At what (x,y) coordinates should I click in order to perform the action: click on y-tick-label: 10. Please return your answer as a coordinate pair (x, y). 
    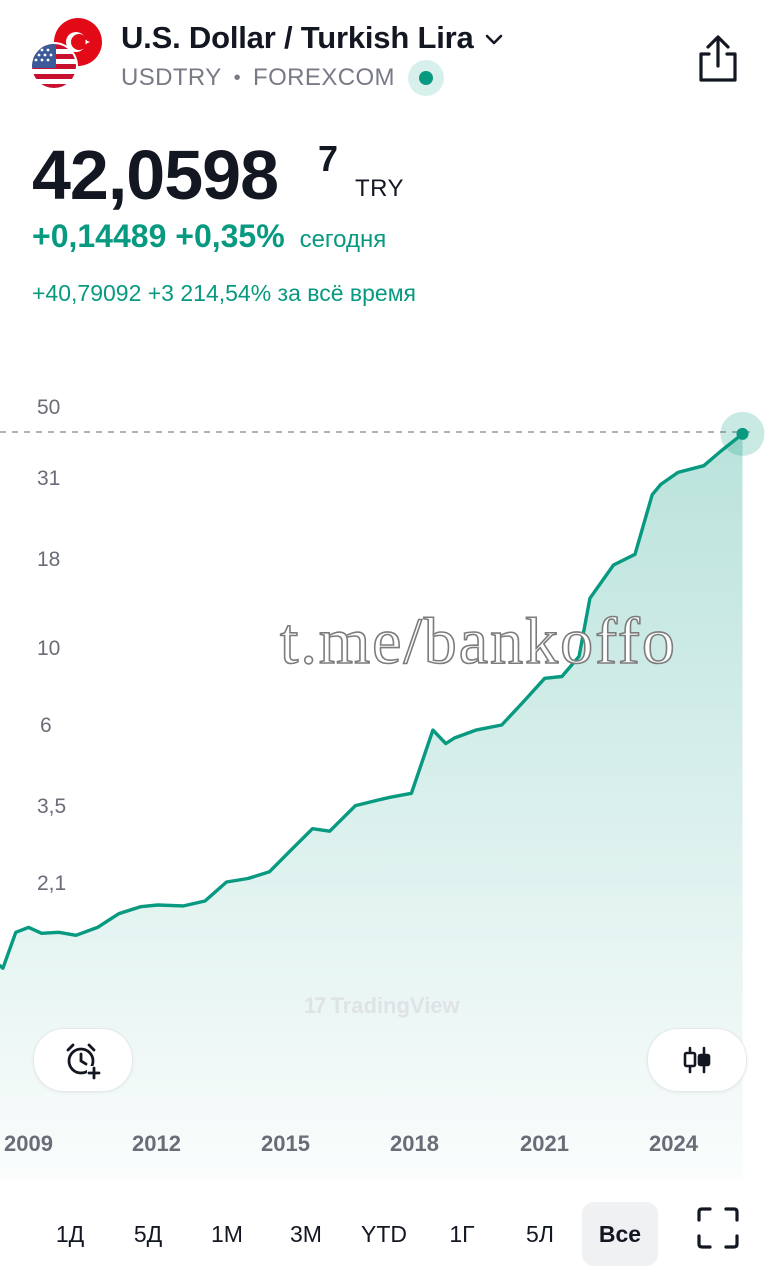
    Looking at the image, I should click on (49, 648).